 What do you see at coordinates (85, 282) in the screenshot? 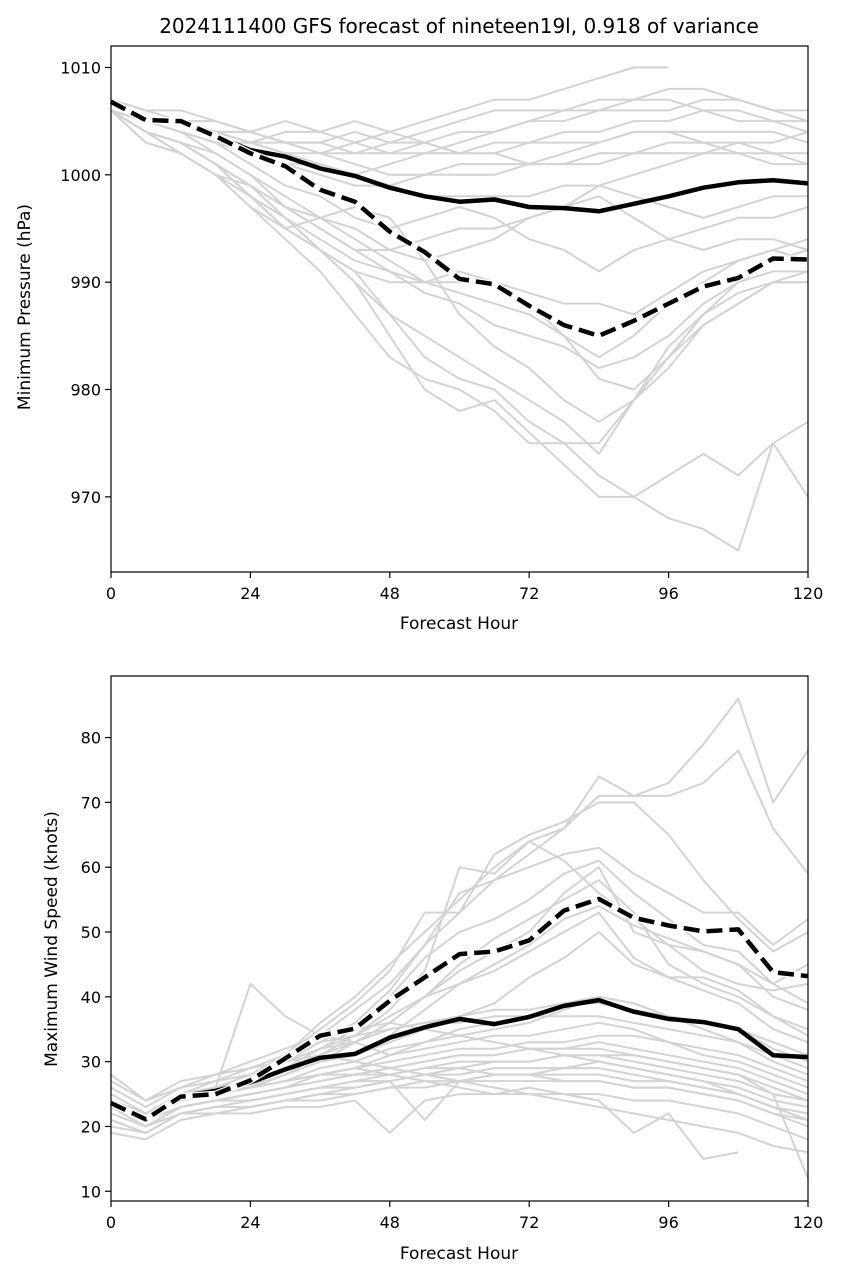
I see `pressure-y-tick-label: 990` at bounding box center [85, 282].